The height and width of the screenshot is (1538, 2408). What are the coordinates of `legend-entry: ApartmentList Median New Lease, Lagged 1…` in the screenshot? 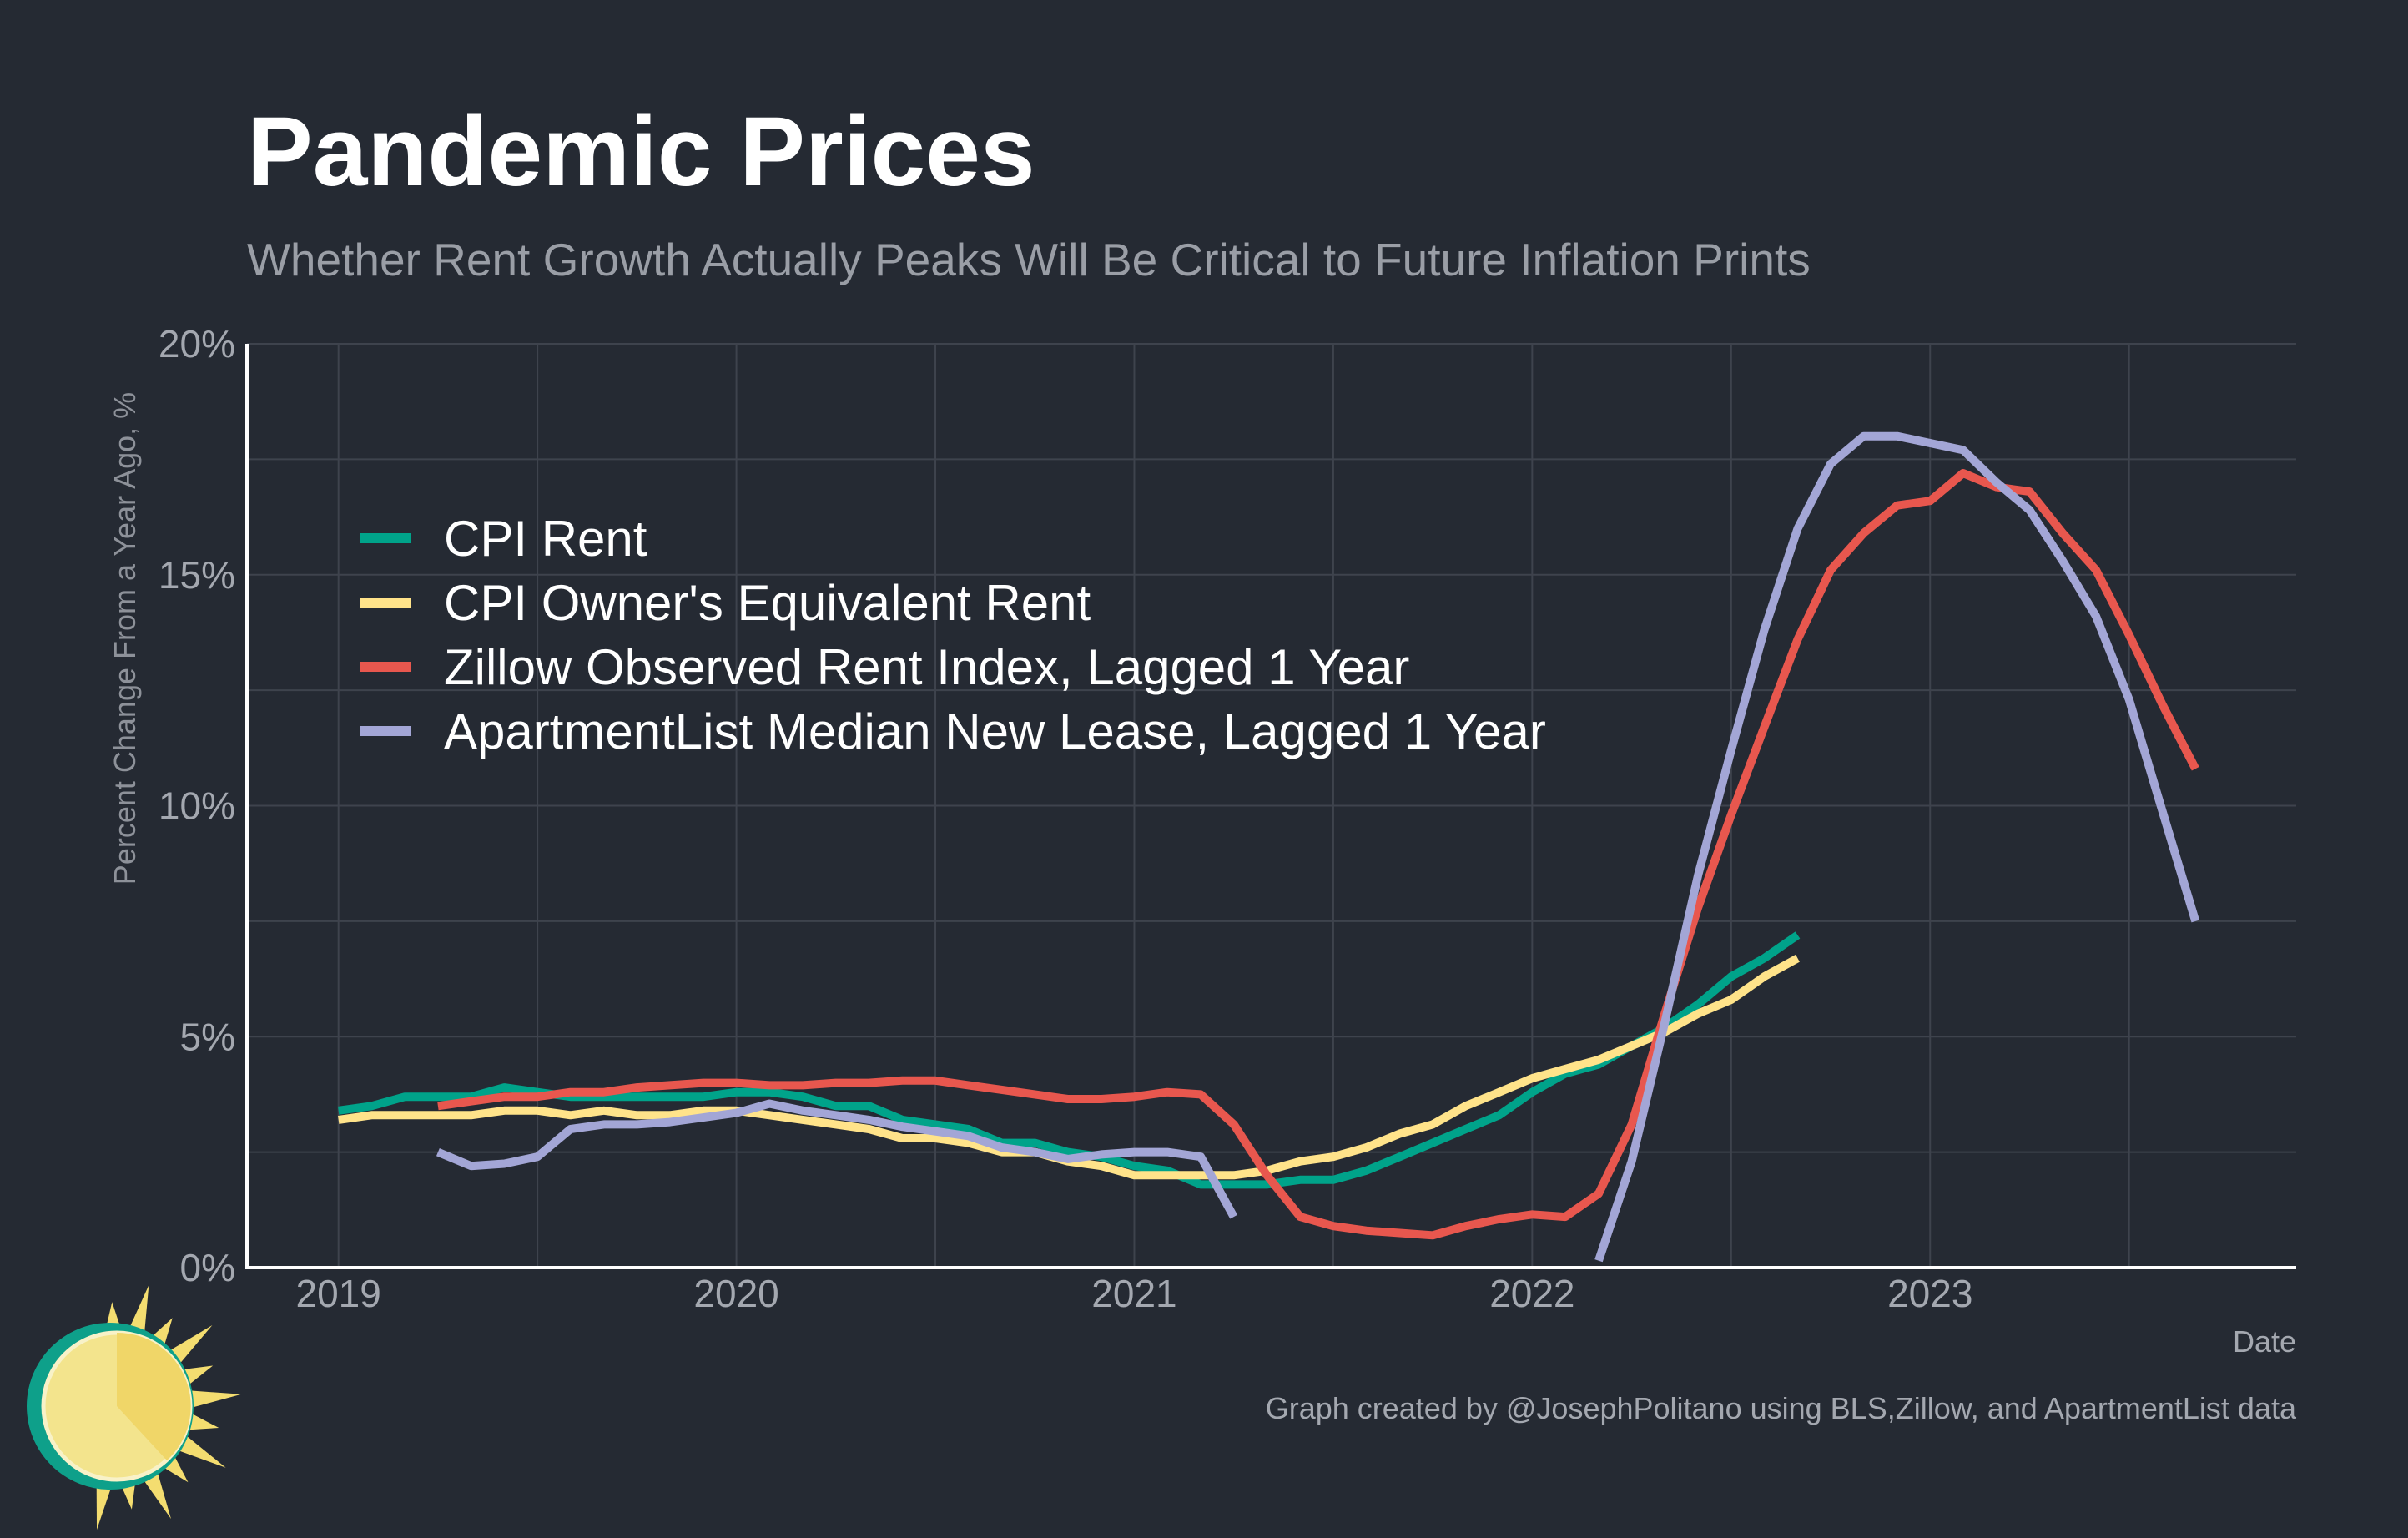 It's located at (995, 731).